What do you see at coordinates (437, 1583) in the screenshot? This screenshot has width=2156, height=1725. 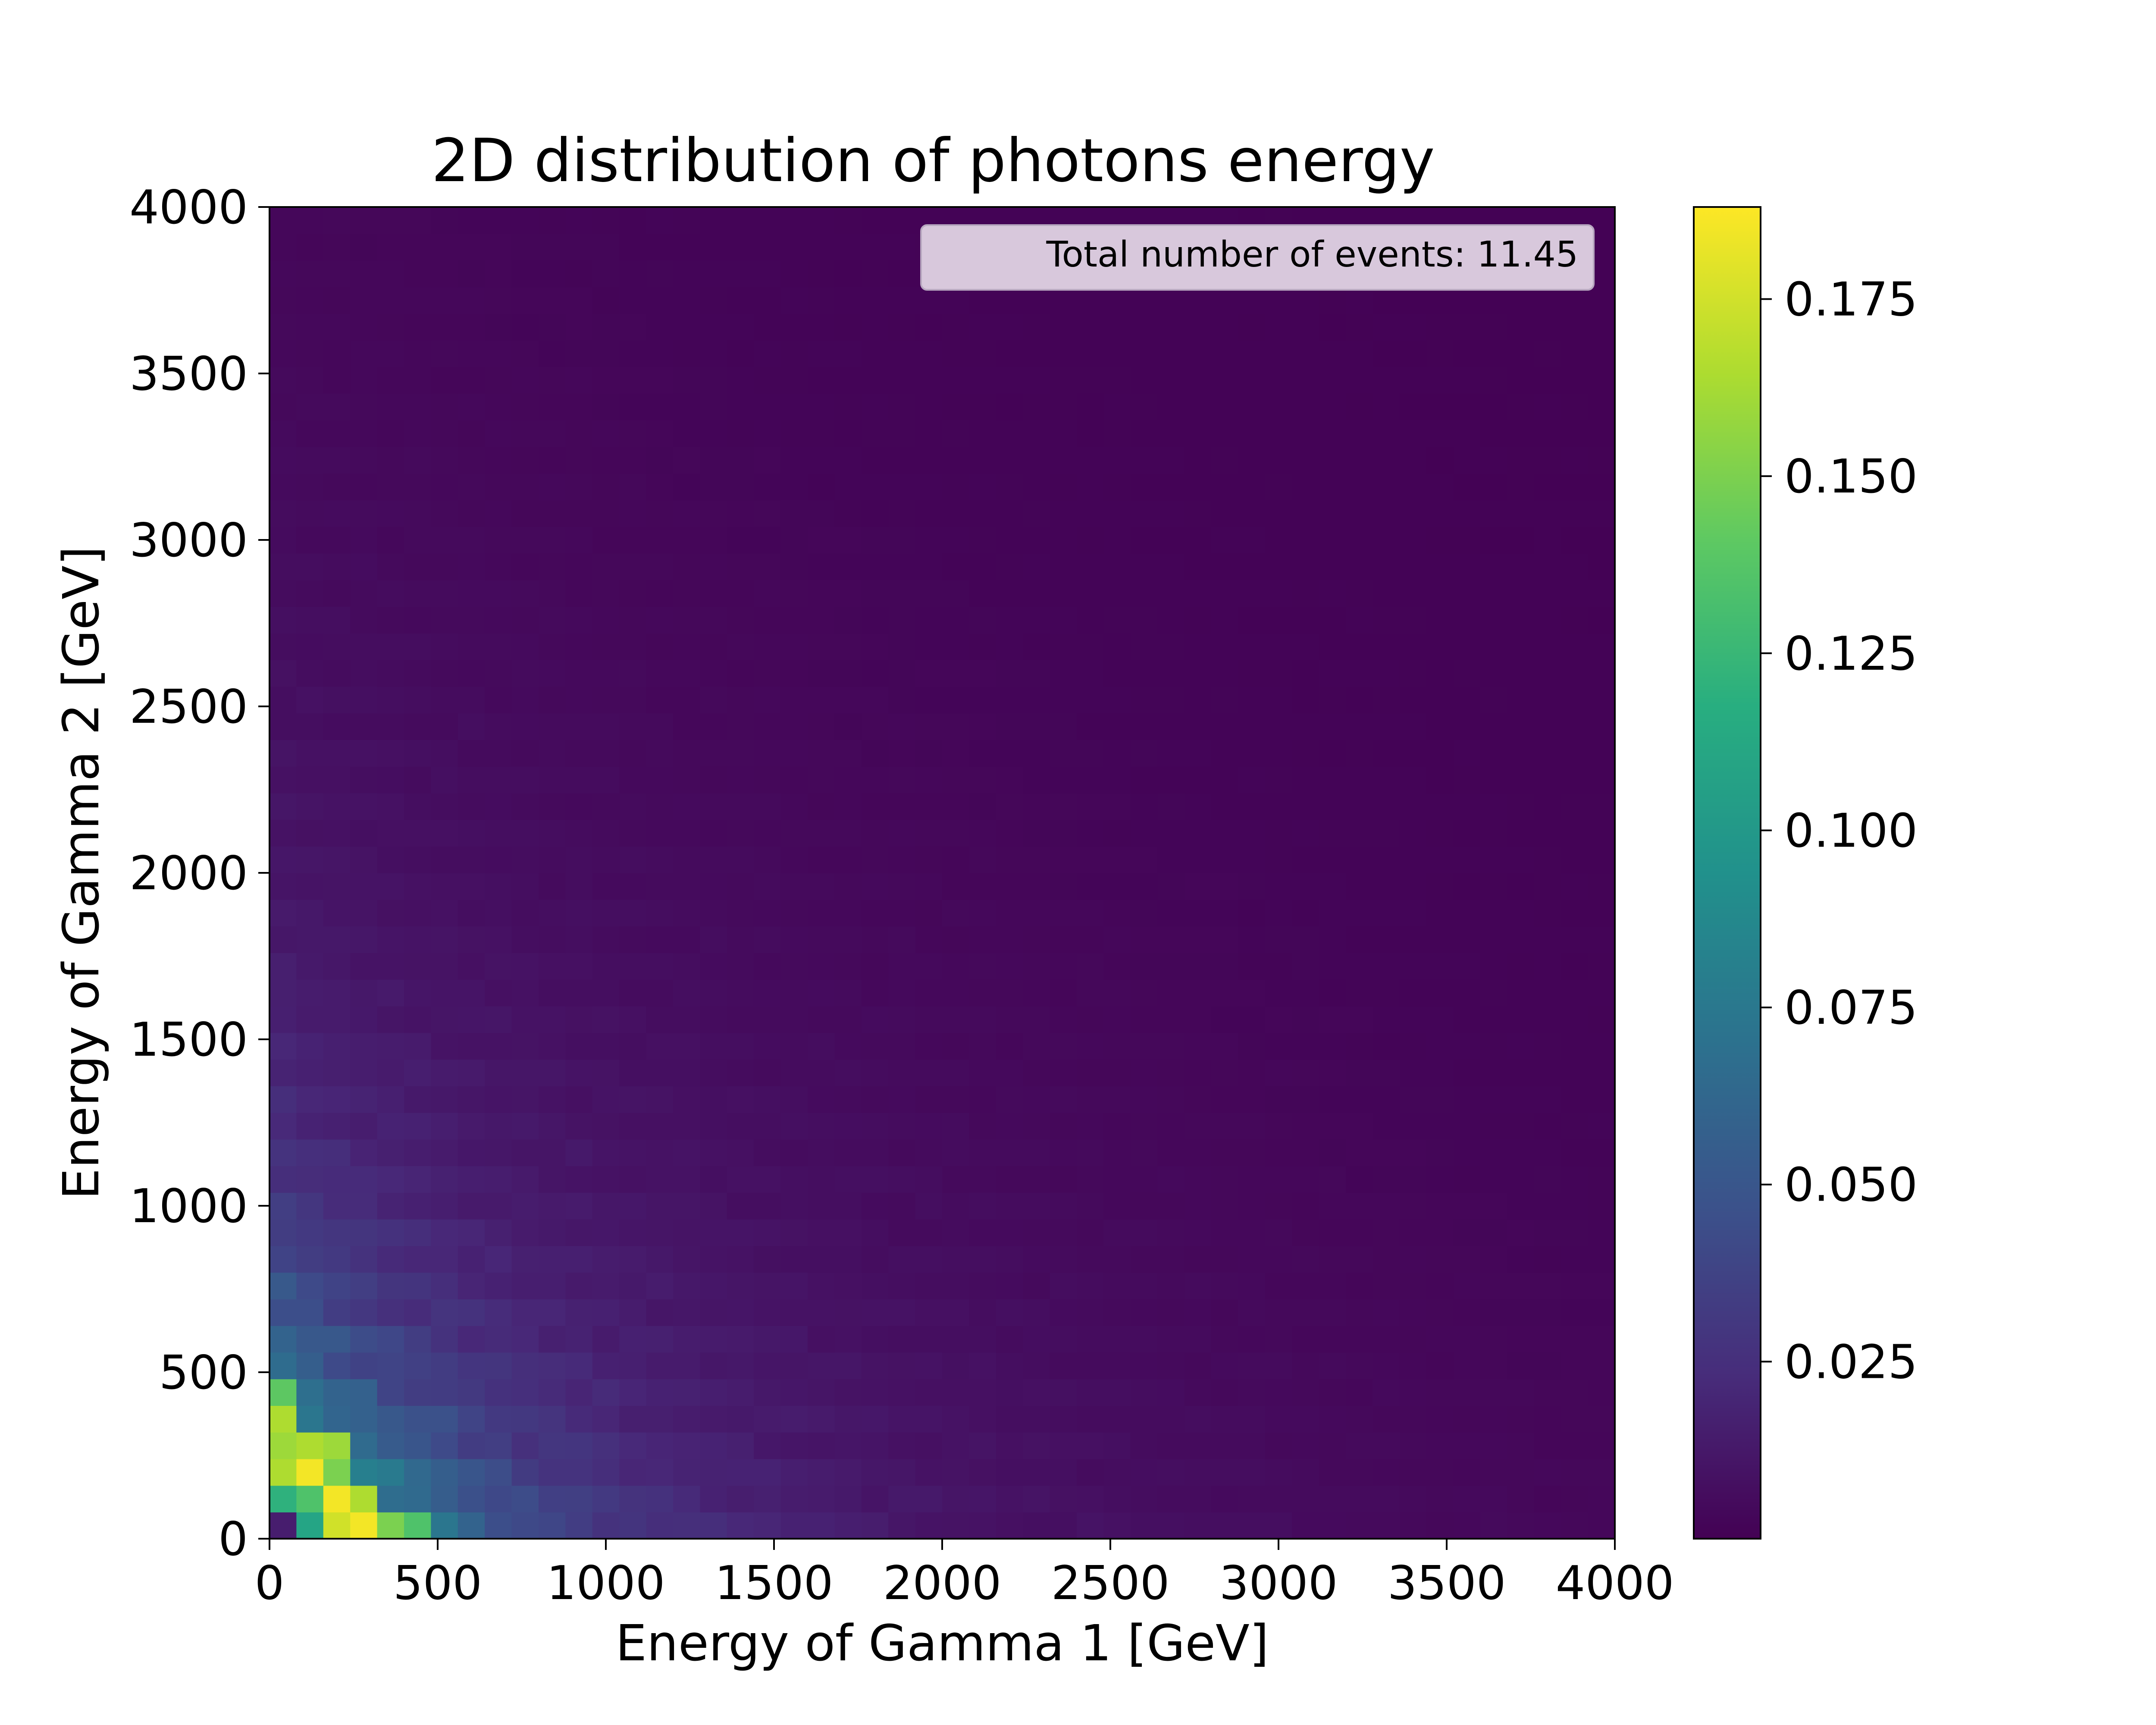 I see `x-tick-label: 500` at bounding box center [437, 1583].